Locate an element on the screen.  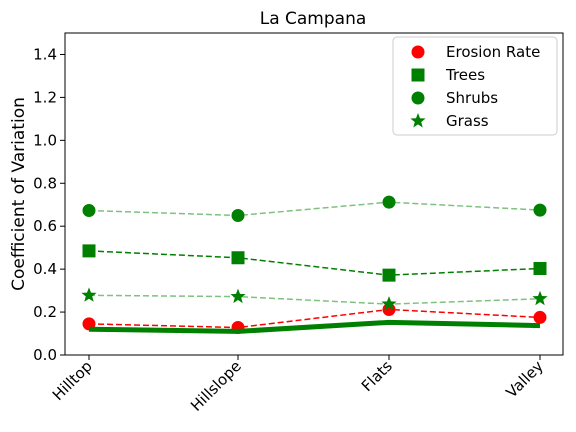
x-tick-label: Flats is located at coordinates (377, 376).